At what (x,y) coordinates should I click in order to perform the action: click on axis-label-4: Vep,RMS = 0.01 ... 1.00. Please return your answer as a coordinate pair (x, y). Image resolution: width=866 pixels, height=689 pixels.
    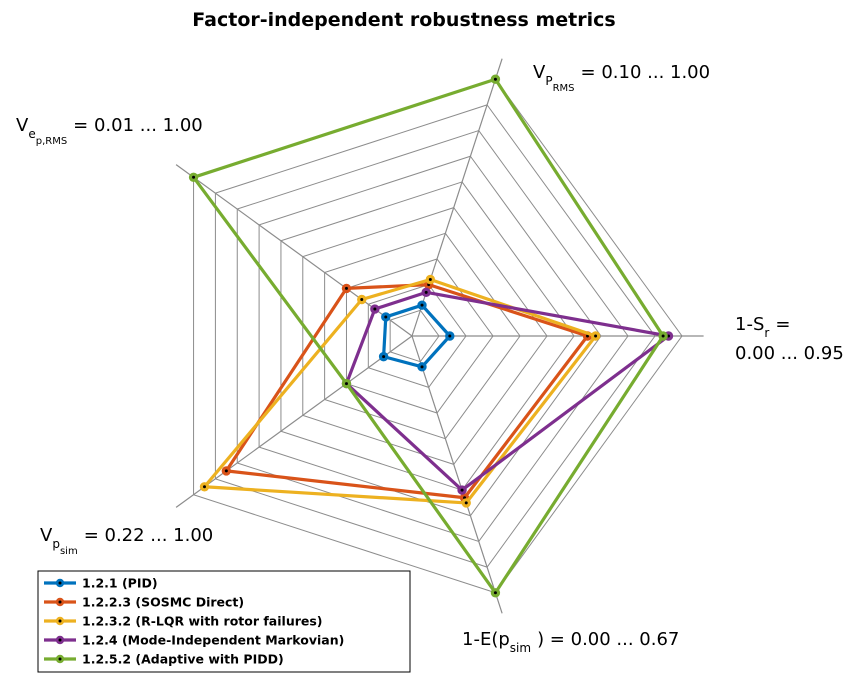
    Looking at the image, I should click on (109, 131).